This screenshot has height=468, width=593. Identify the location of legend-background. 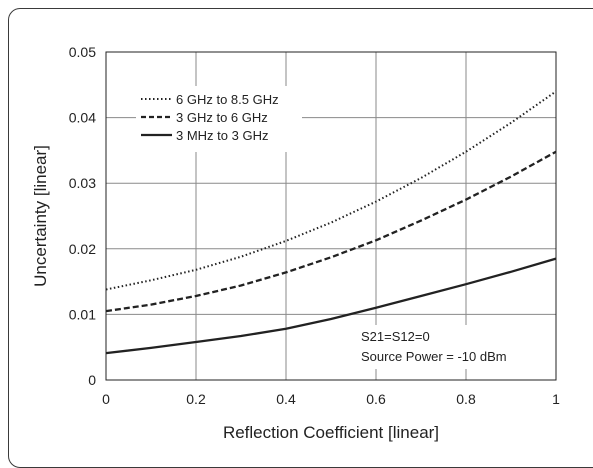
(219, 119).